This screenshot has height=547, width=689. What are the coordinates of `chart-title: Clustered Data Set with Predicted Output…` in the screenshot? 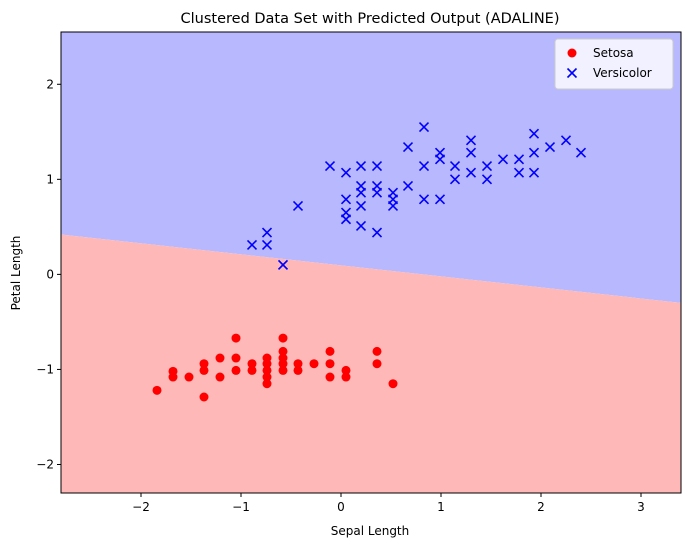 It's located at (370, 19).